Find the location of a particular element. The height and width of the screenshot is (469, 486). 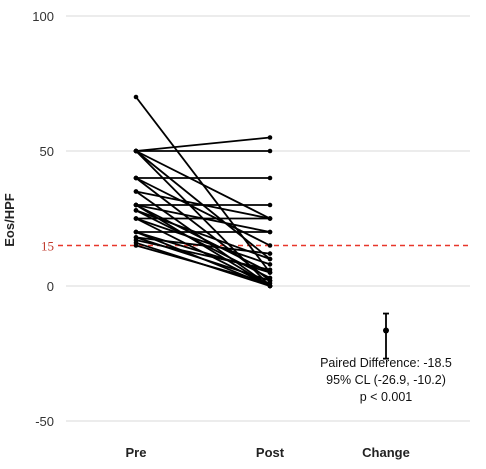

x-category-label-post: Post is located at coordinates (270, 452).